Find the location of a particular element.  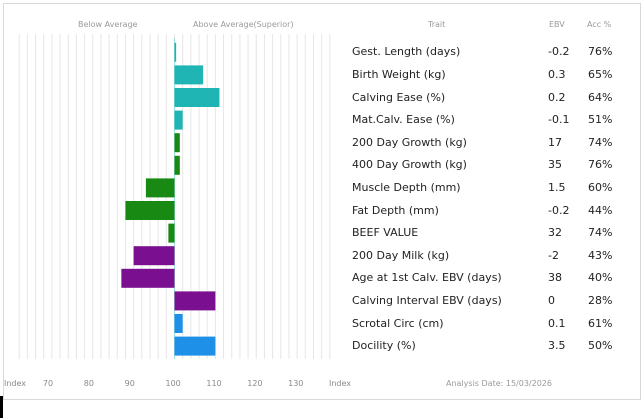

trait-label: Gest. Length (days) is located at coordinates (406, 52).